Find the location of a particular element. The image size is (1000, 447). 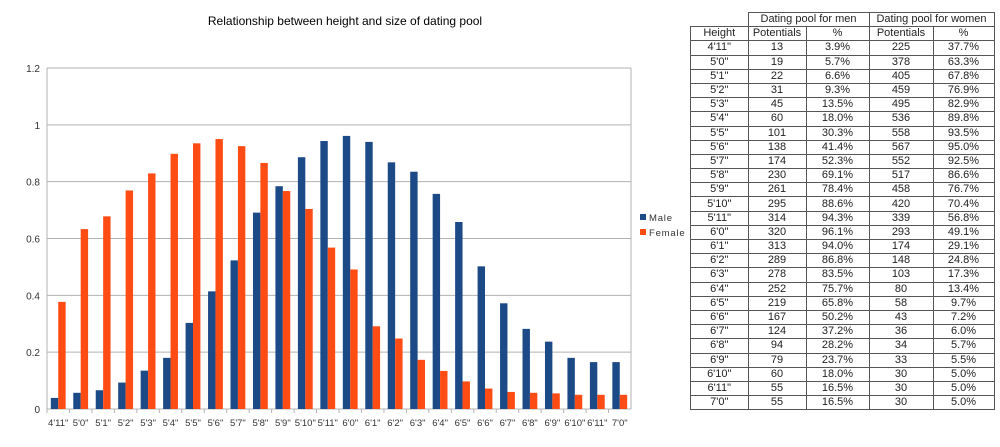

table-cell: 34 is located at coordinates (901, 346).